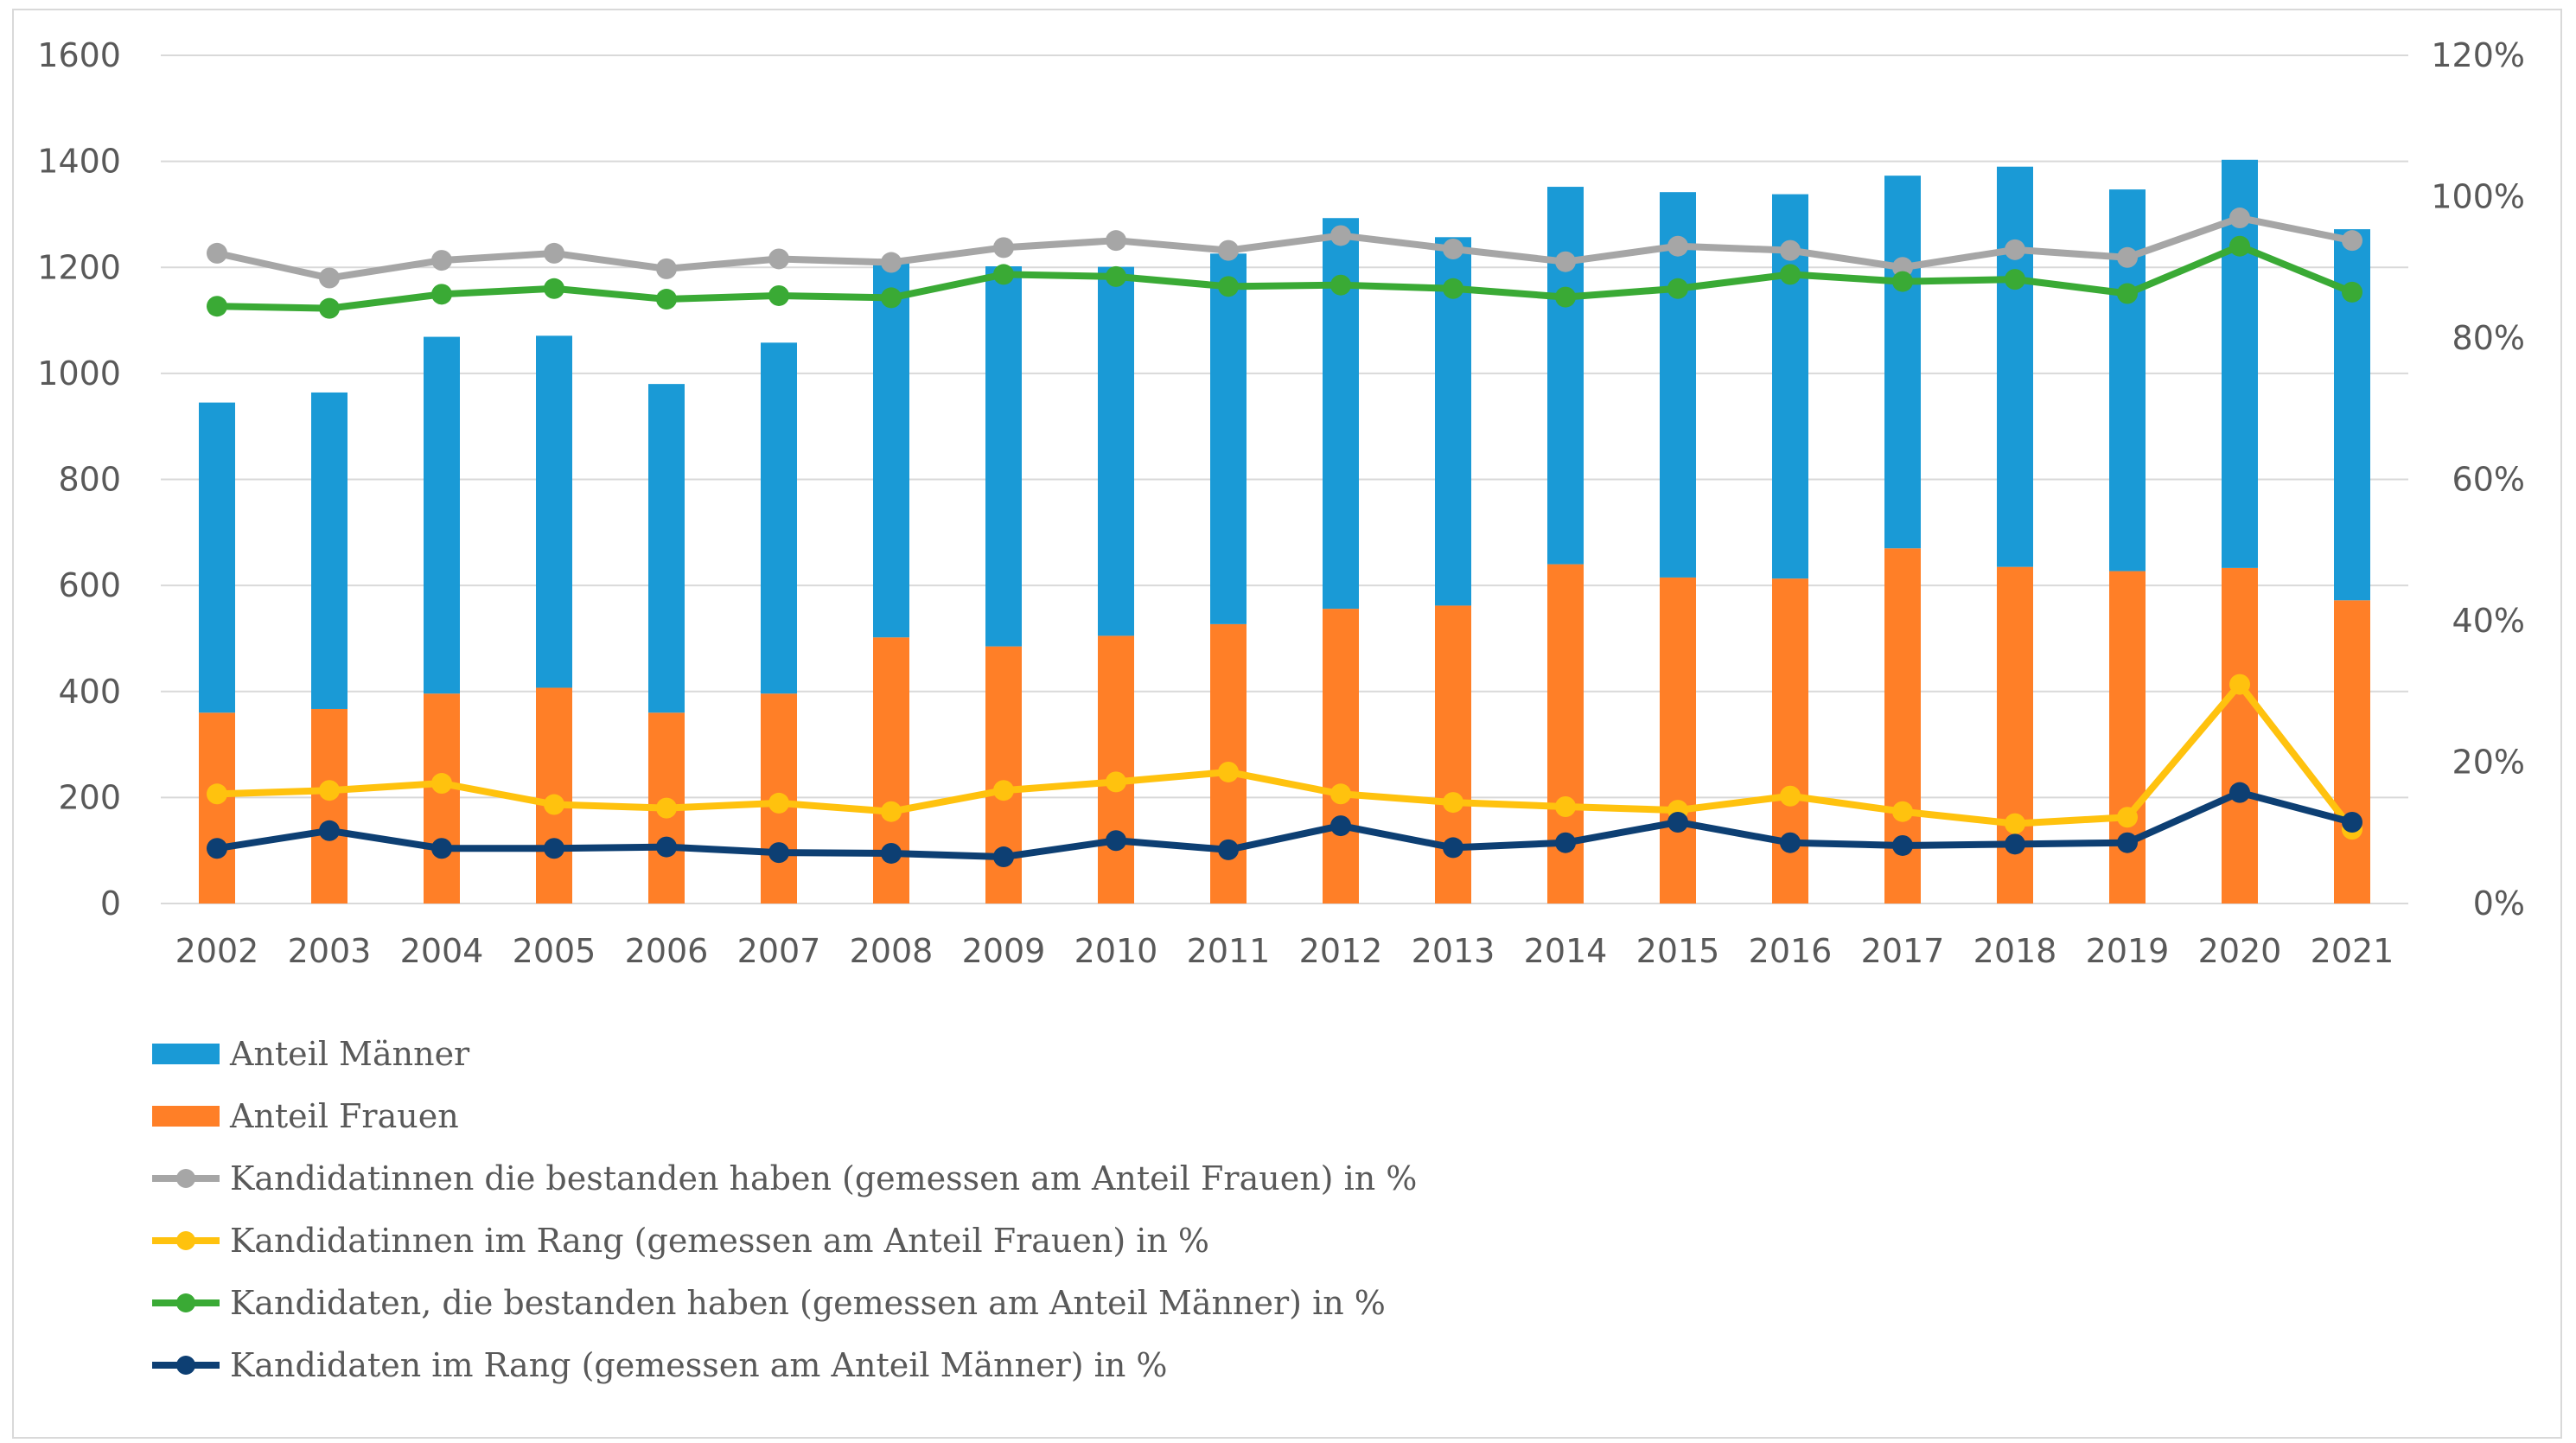 The height and width of the screenshot is (1443, 2576). I want to click on x-tick-label: 2012, so click(1341, 951).